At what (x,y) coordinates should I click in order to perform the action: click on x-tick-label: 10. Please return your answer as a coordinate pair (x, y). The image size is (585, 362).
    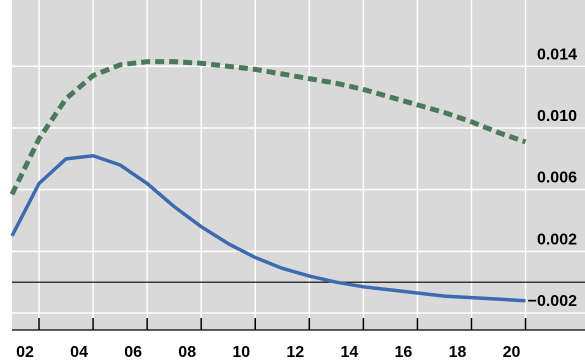
    Looking at the image, I should click on (241, 352).